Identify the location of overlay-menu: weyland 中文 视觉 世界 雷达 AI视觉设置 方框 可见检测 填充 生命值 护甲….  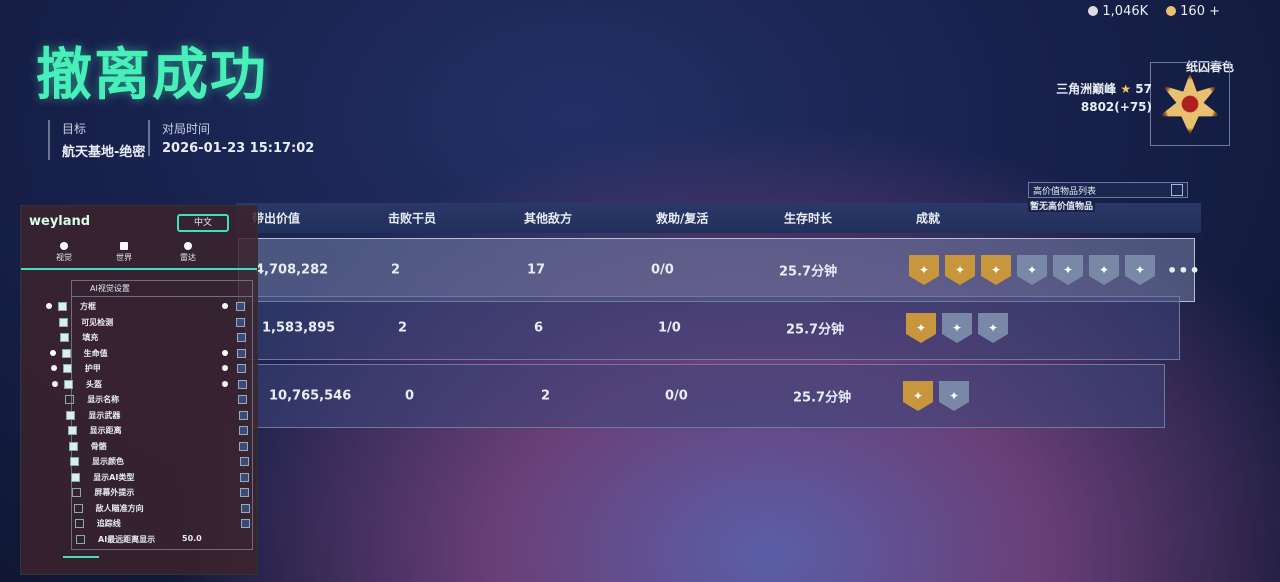
(139, 390).